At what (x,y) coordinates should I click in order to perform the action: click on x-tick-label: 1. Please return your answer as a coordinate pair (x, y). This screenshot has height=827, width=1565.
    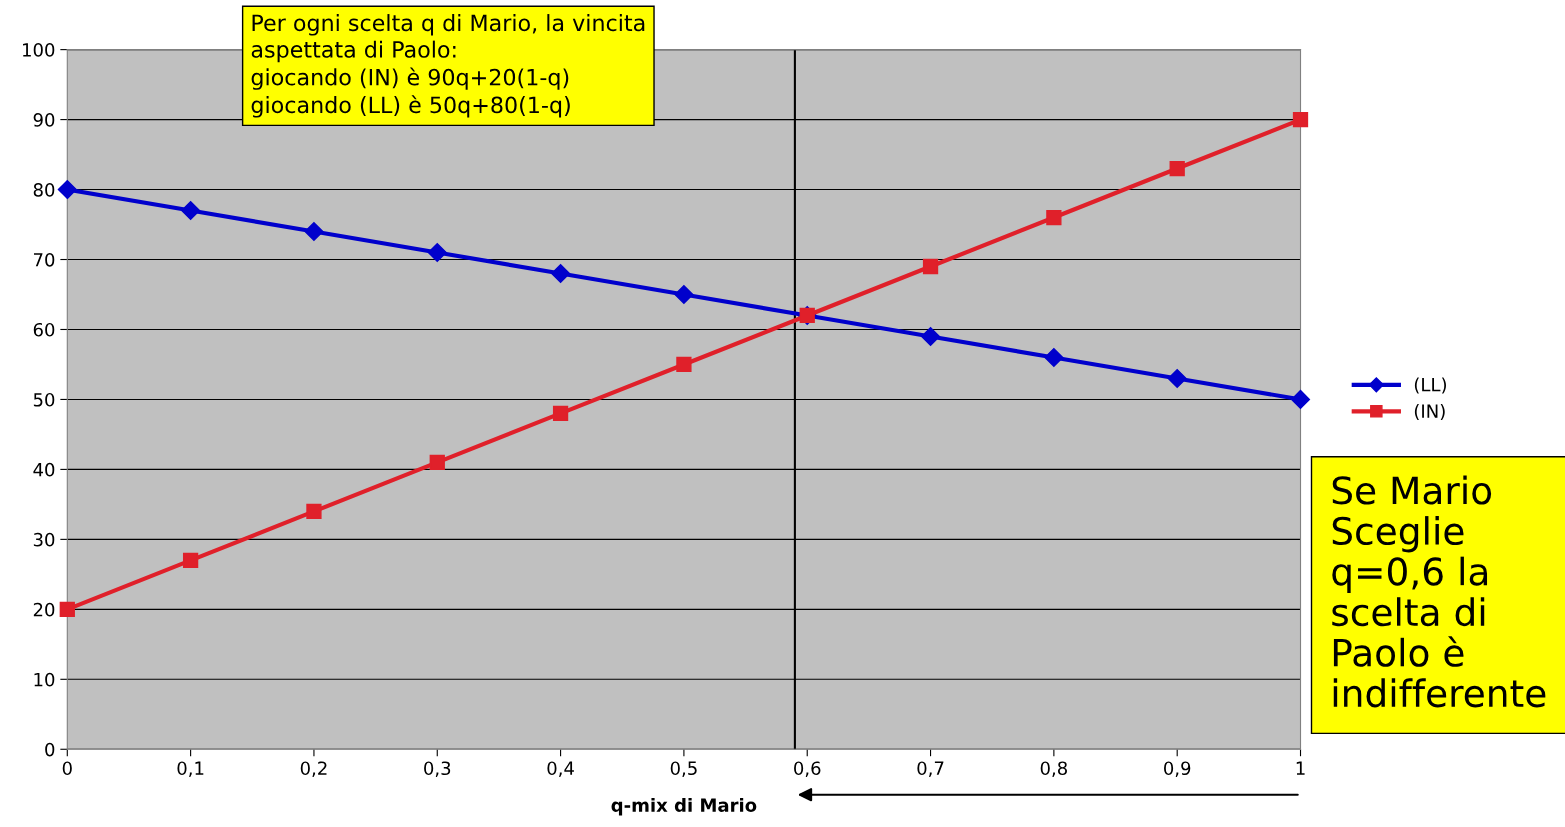
    Looking at the image, I should click on (1300, 768).